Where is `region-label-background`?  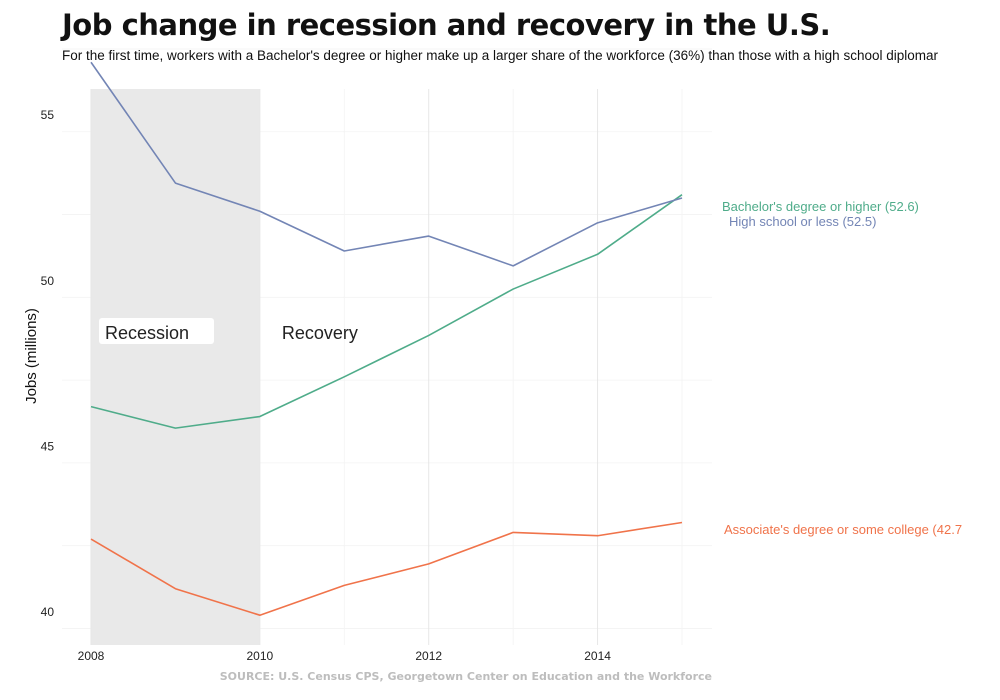
region-label-background is located at coordinates (156, 331).